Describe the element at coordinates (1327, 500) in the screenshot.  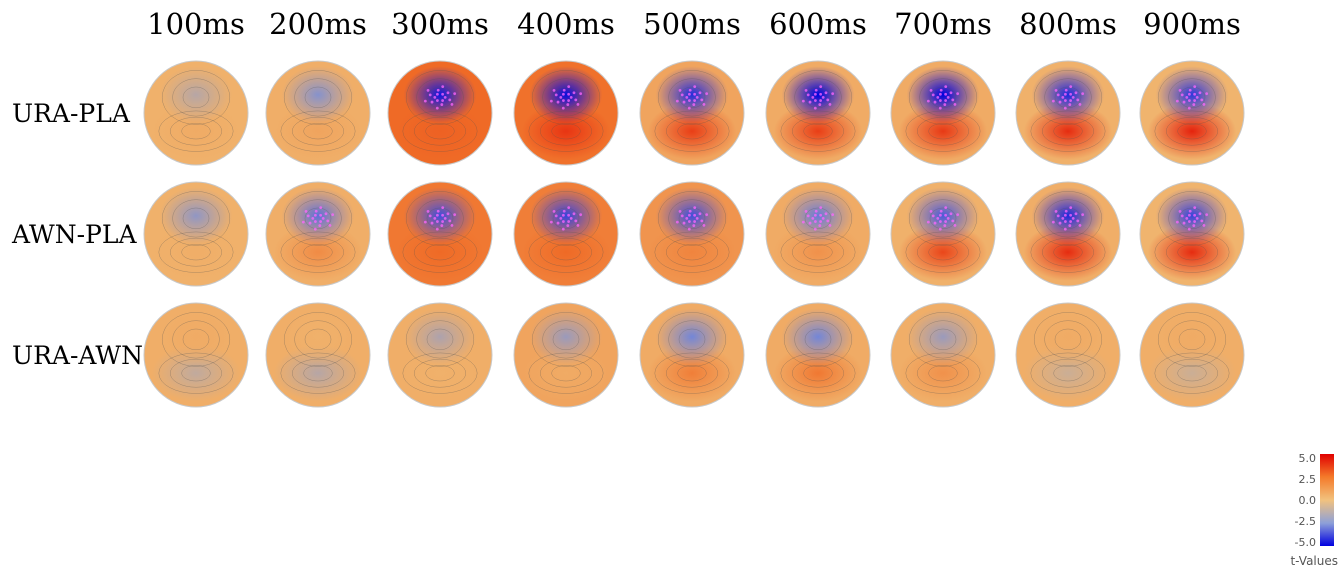
I see `colorbar-gradient` at that location.